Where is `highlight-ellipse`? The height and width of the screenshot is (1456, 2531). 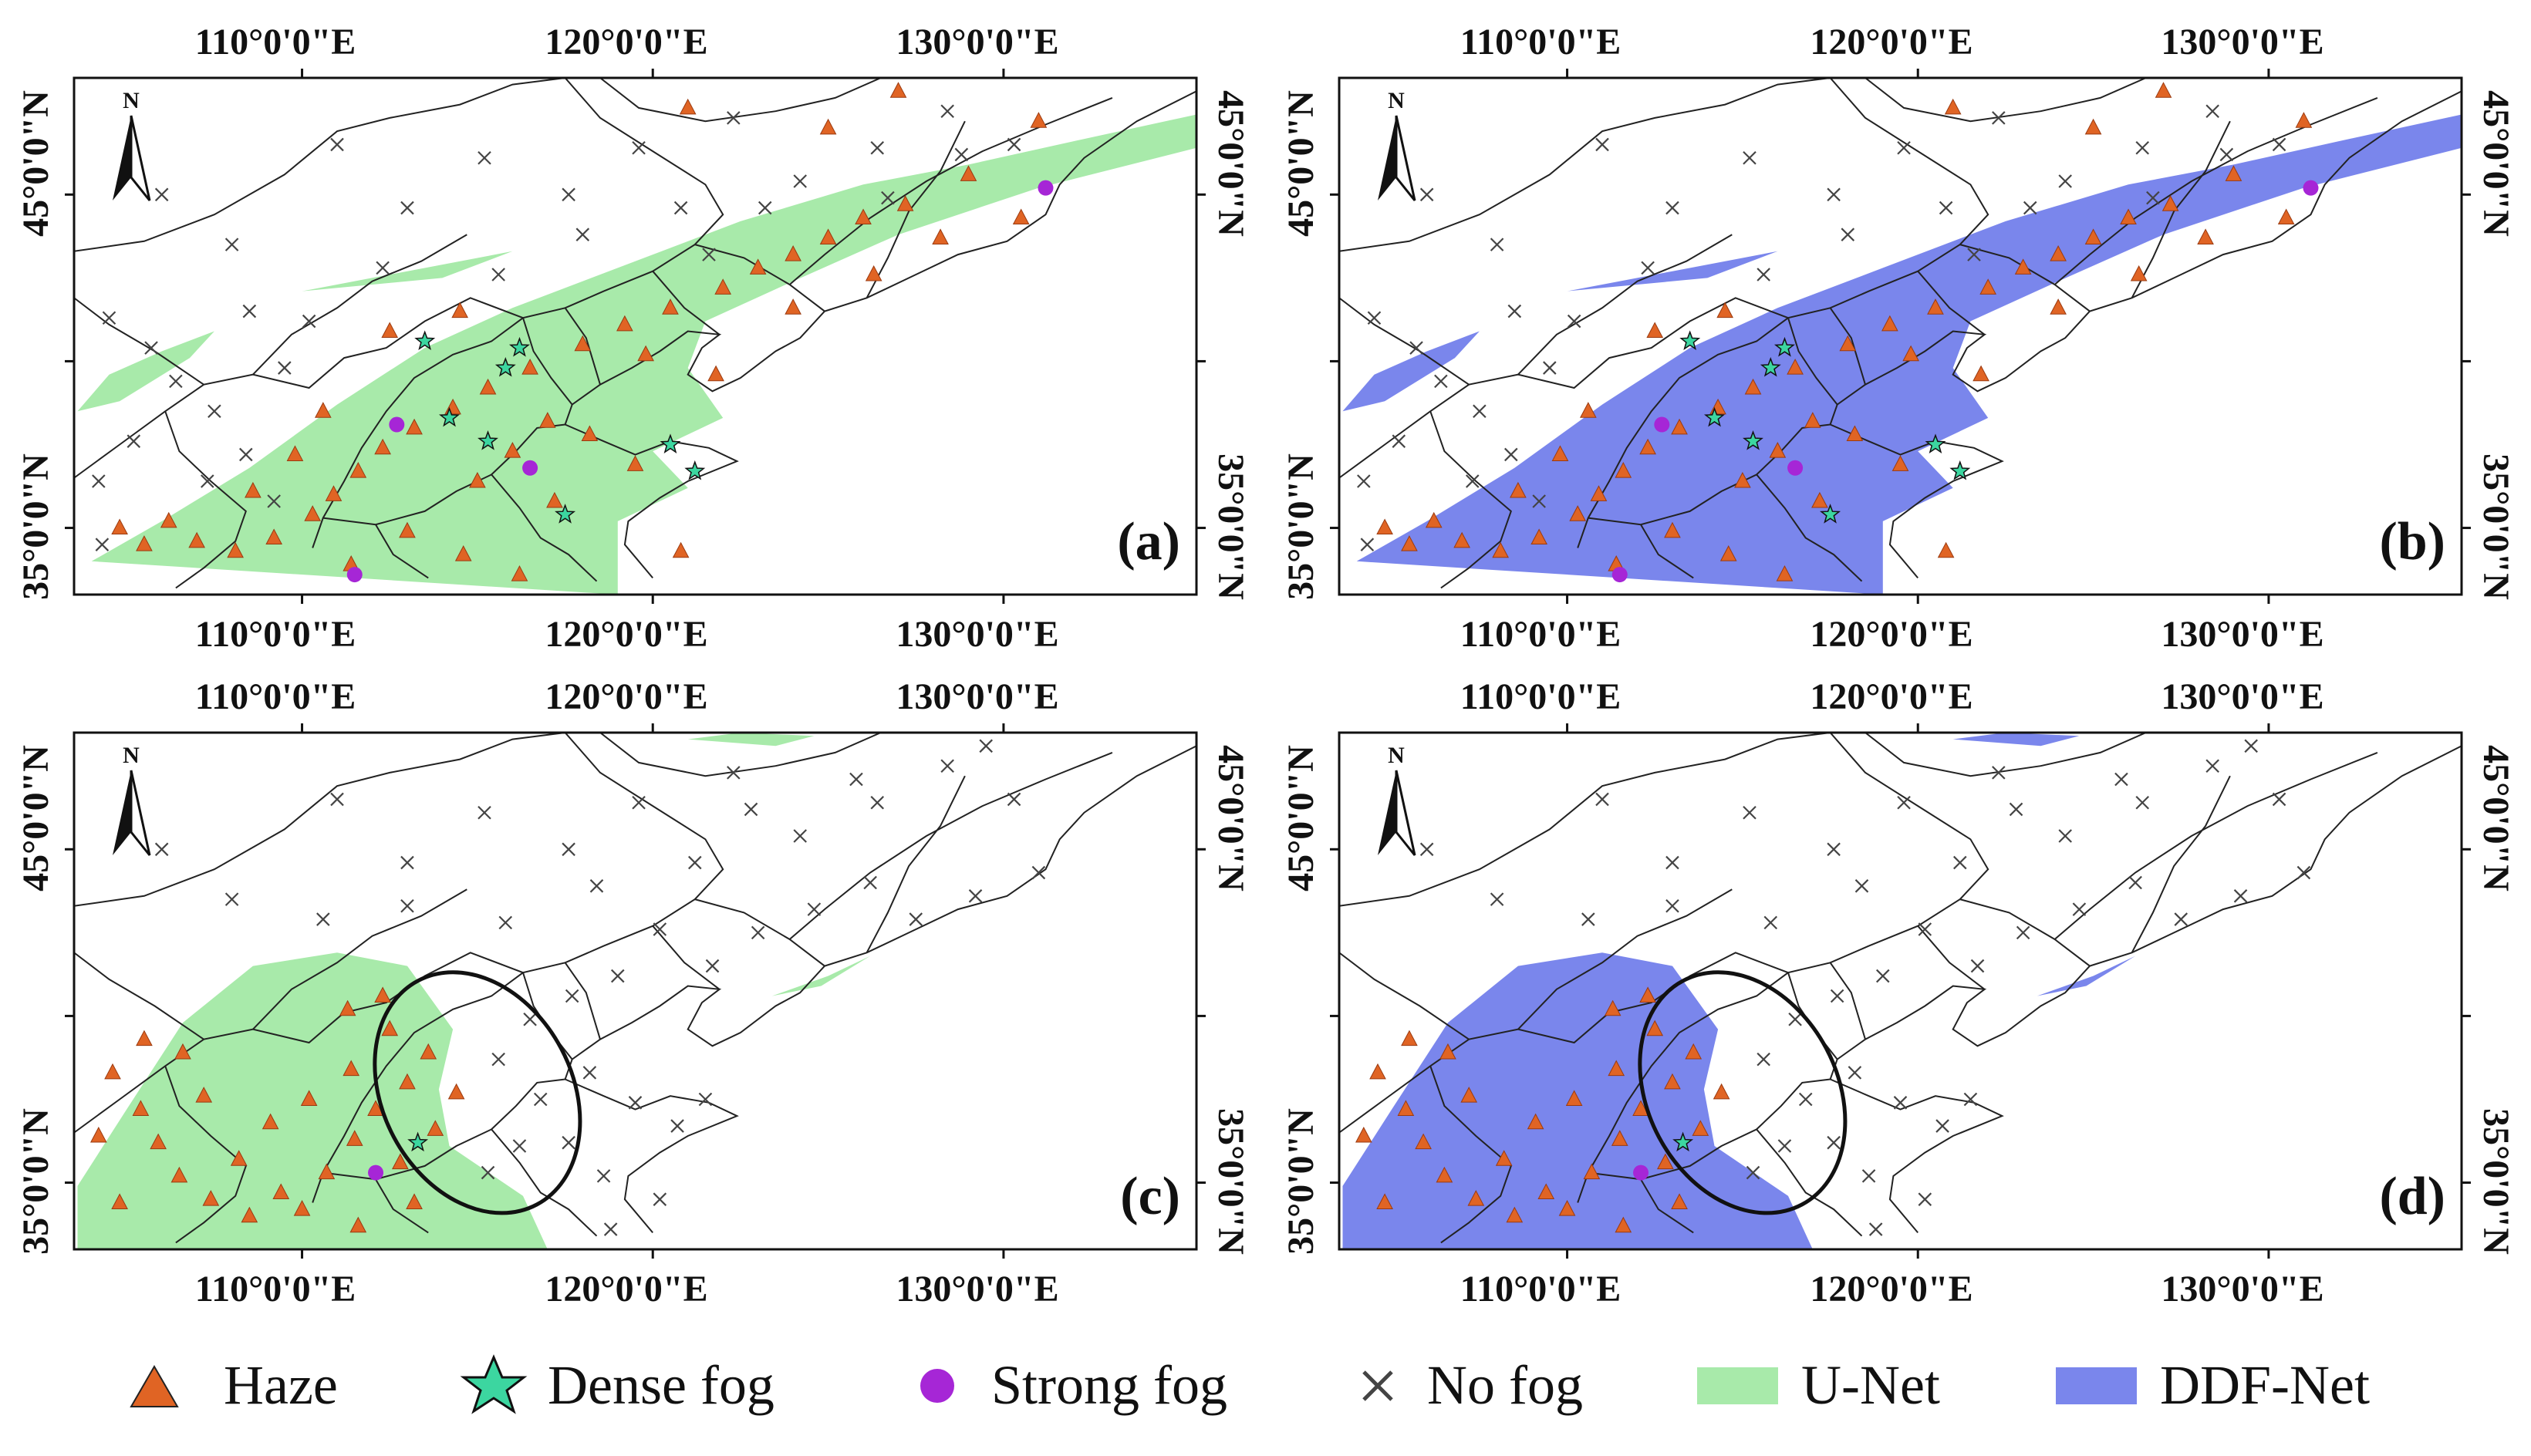 highlight-ellipse is located at coordinates (477, 1093).